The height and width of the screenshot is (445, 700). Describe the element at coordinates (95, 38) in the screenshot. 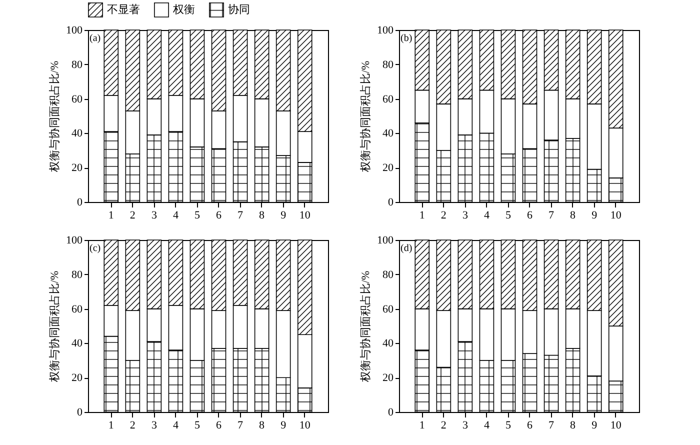

I see `chart-title: (a)` at that location.